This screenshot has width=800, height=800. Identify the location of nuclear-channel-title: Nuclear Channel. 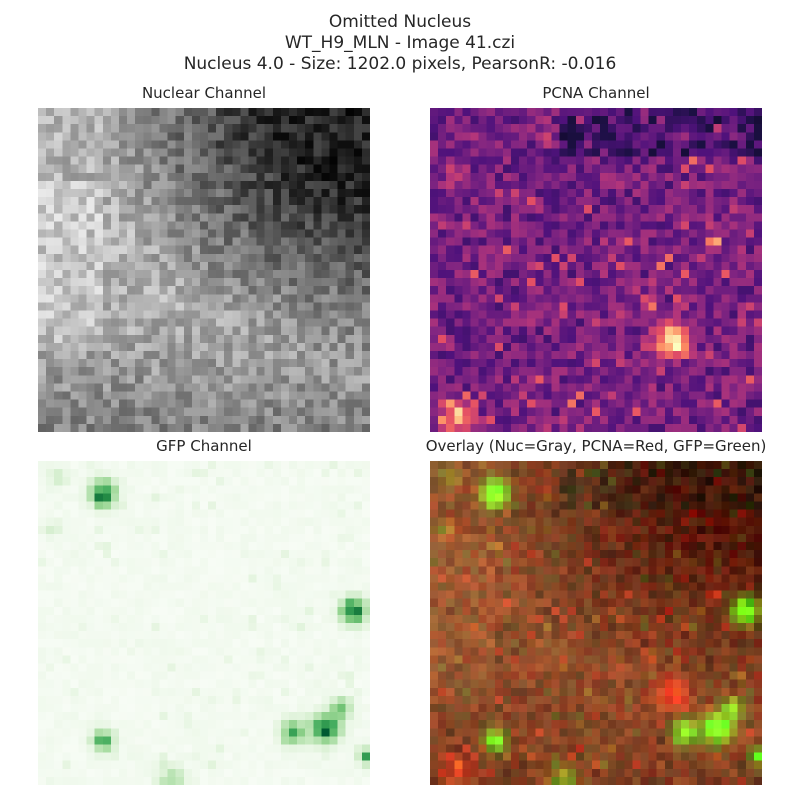
(204, 93).